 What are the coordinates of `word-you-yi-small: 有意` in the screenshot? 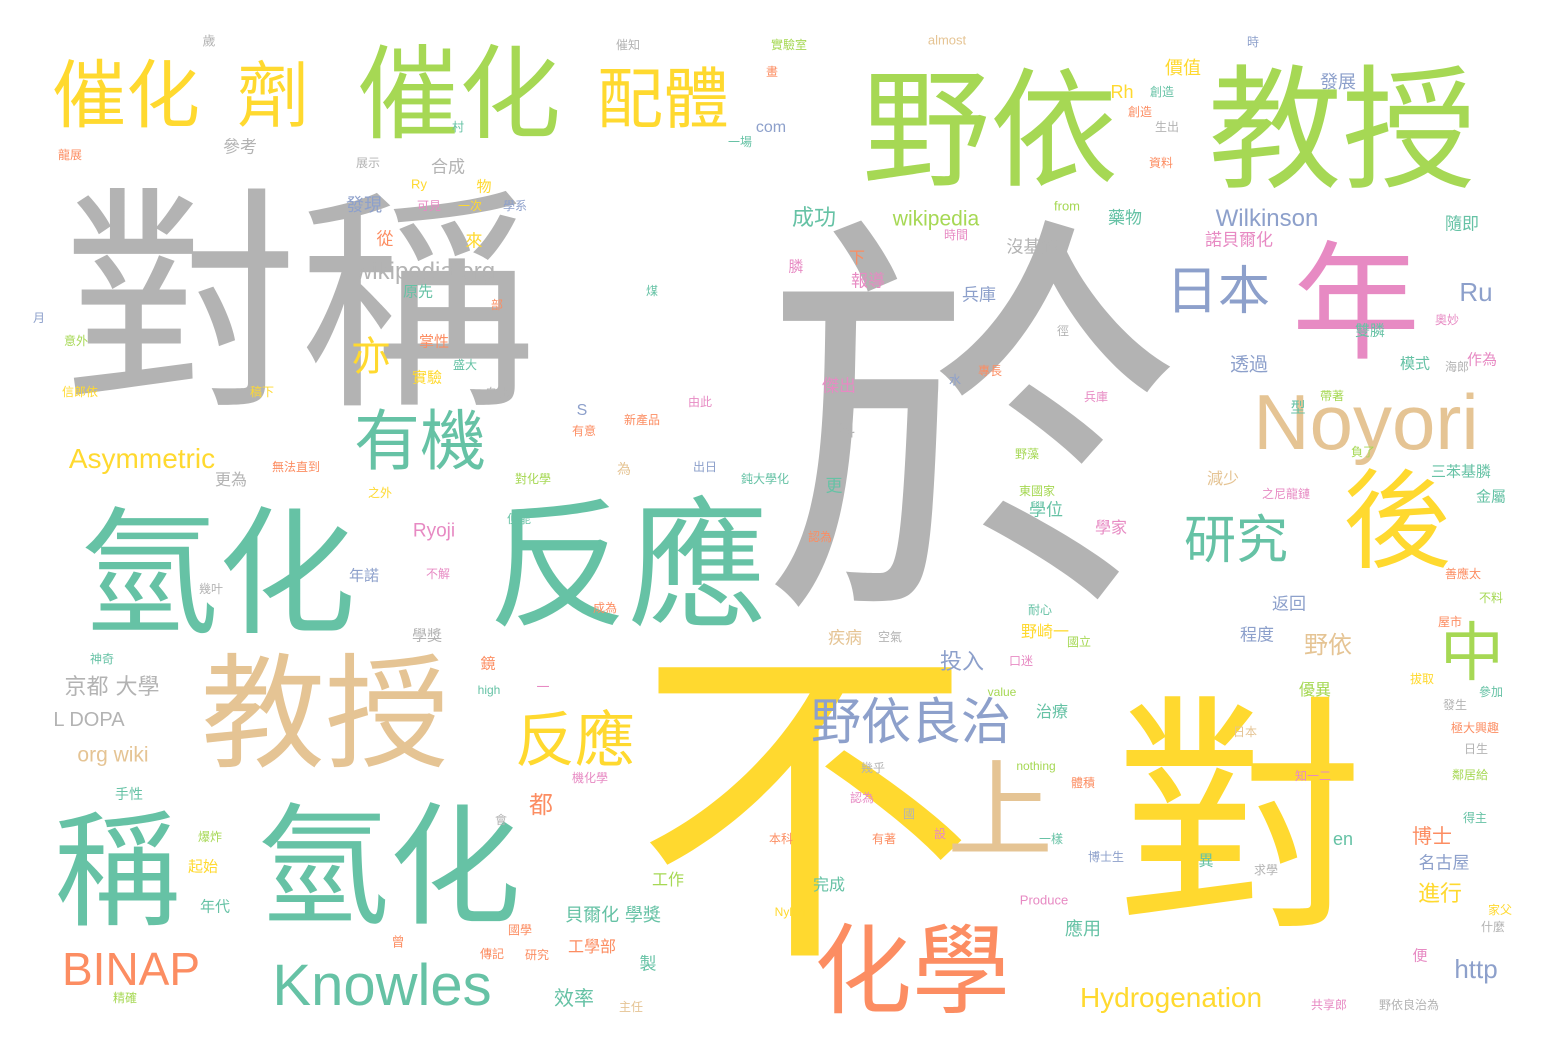 It's located at (584, 431).